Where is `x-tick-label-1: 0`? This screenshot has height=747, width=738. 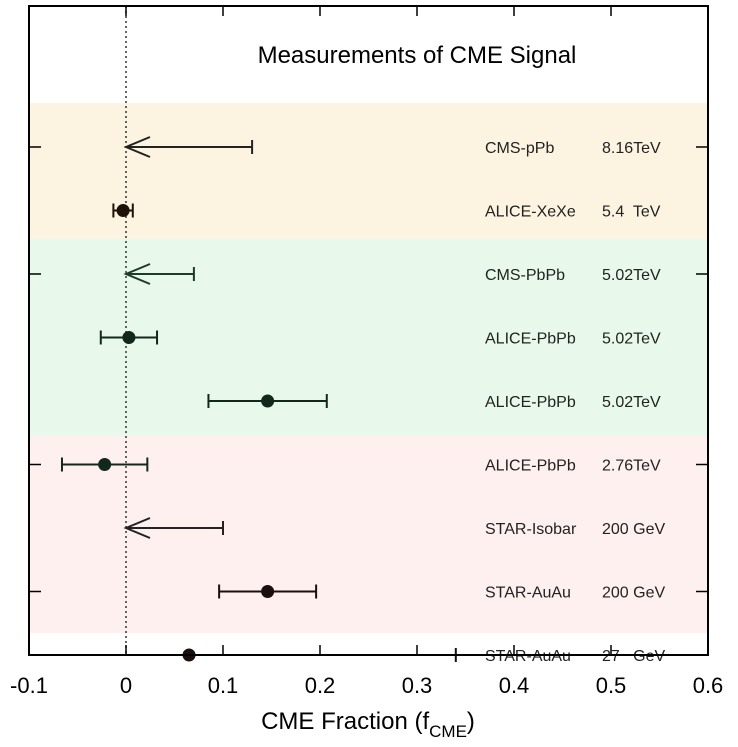 x-tick-label-1: 0 is located at coordinates (126, 685).